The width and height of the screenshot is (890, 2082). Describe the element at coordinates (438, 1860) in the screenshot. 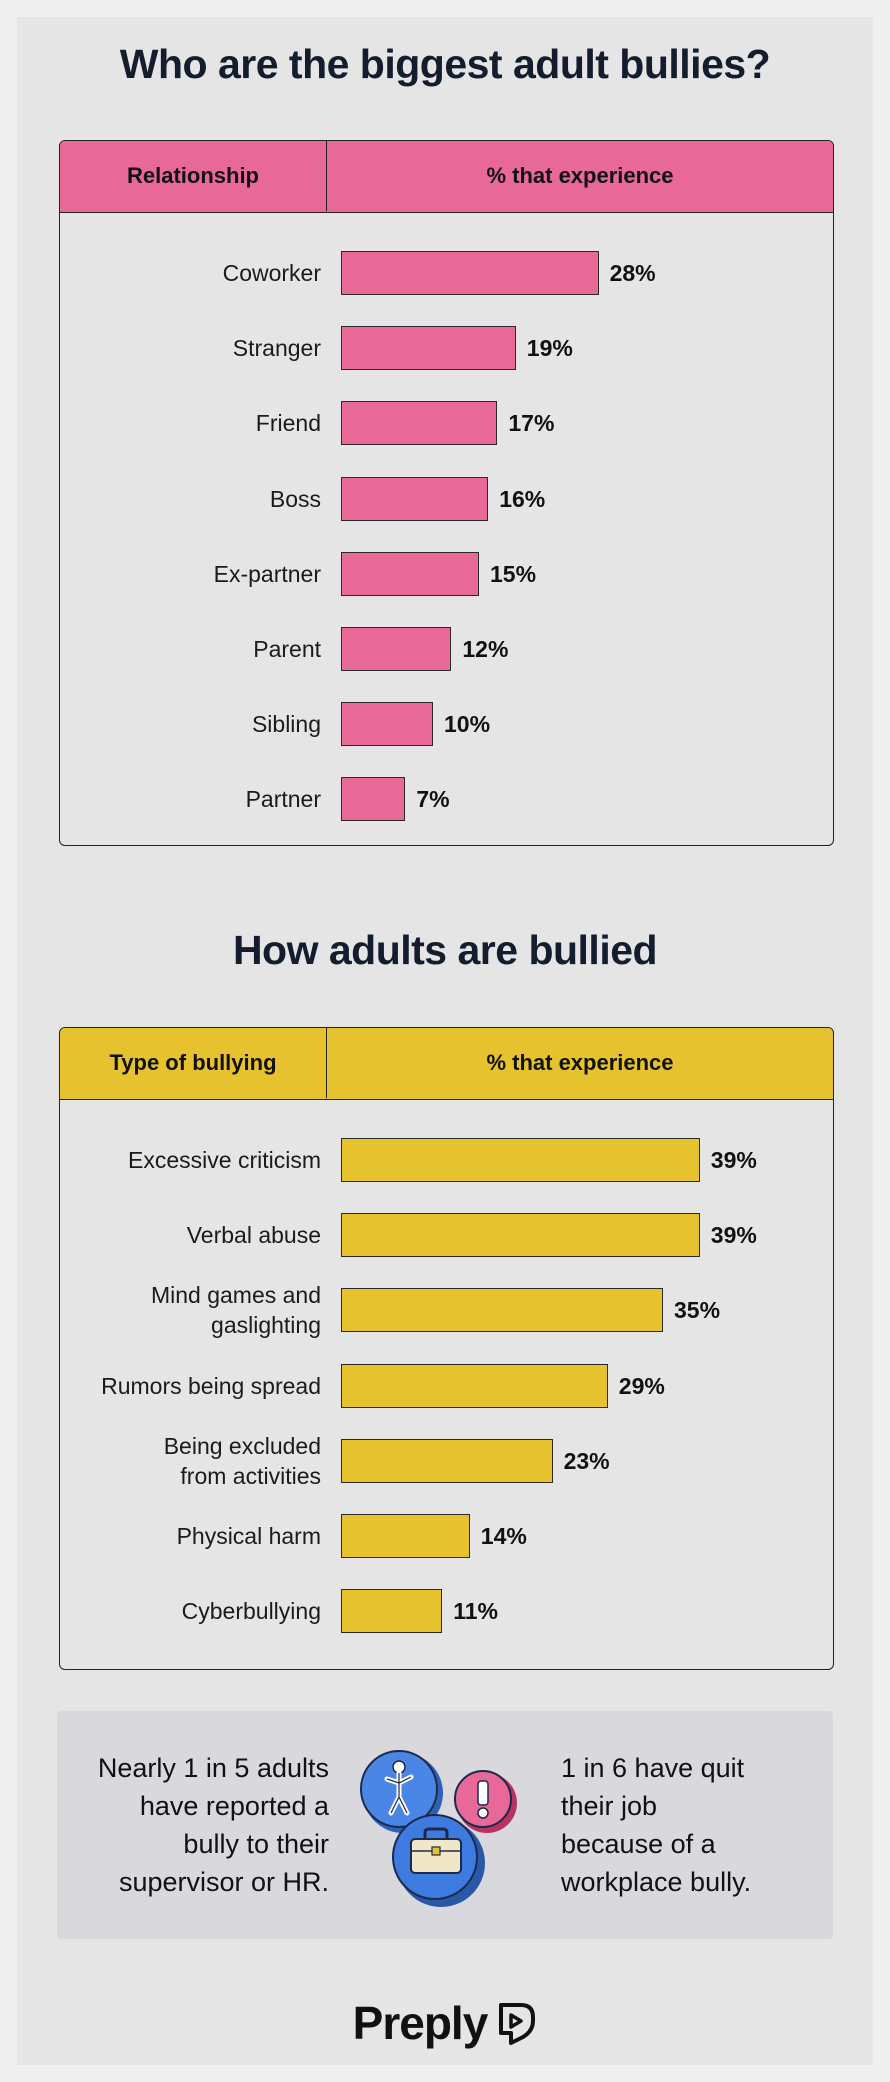

I see `briefcase-icon` at that location.